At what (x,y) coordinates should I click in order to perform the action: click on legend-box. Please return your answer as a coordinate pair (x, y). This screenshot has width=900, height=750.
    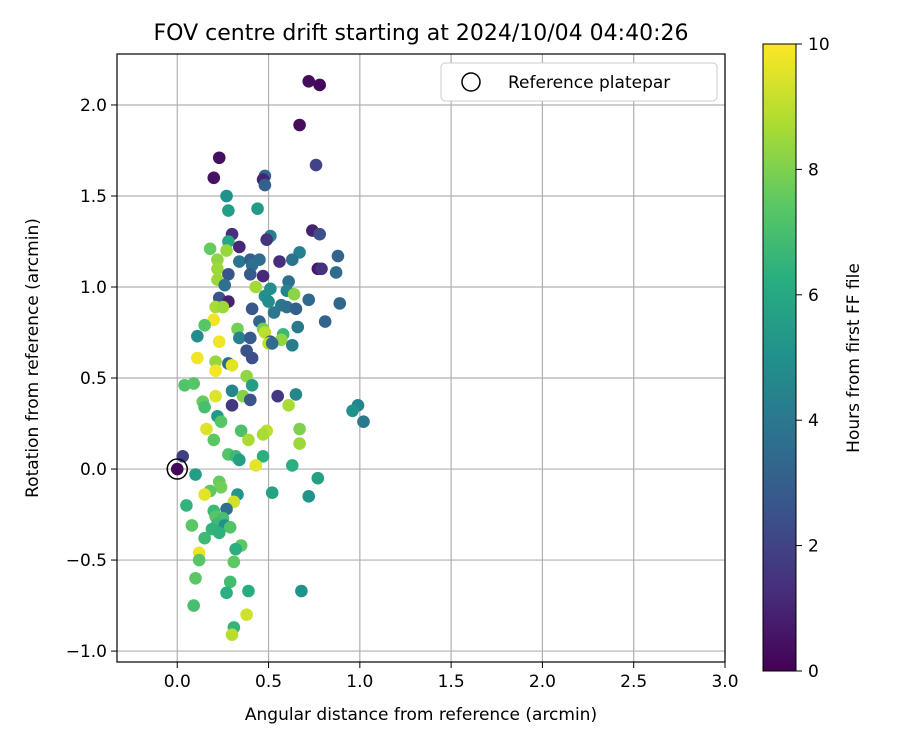
    Looking at the image, I should click on (579, 82).